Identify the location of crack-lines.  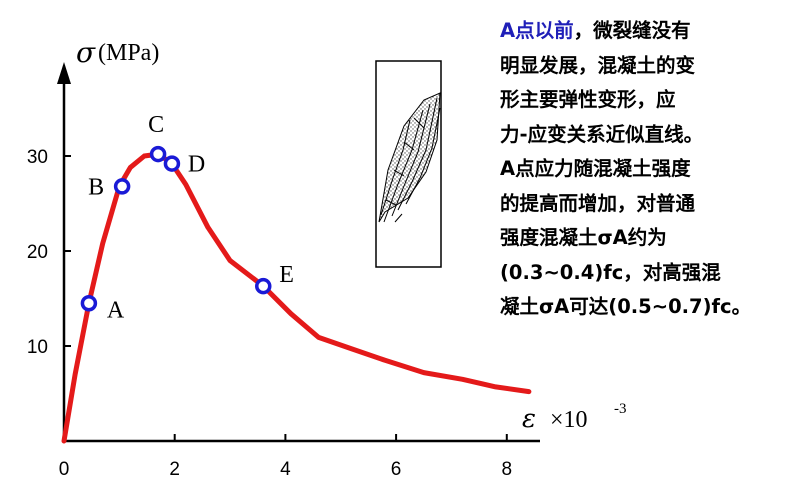
(410, 160).